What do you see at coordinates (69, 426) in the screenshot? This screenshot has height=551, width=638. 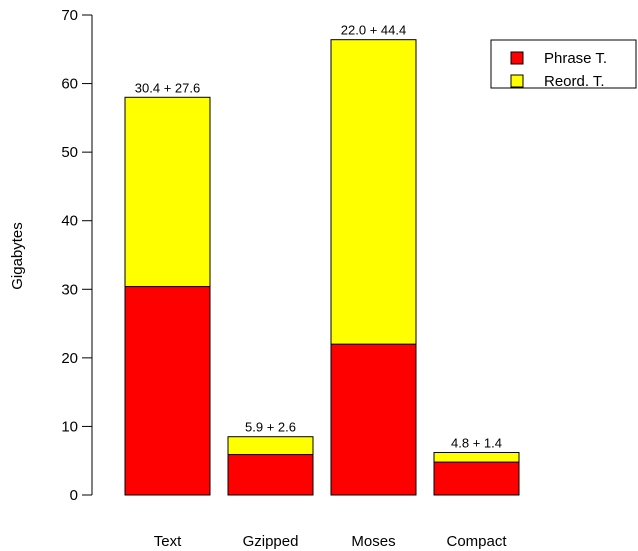 I see `y-tick-label: 10` at bounding box center [69, 426].